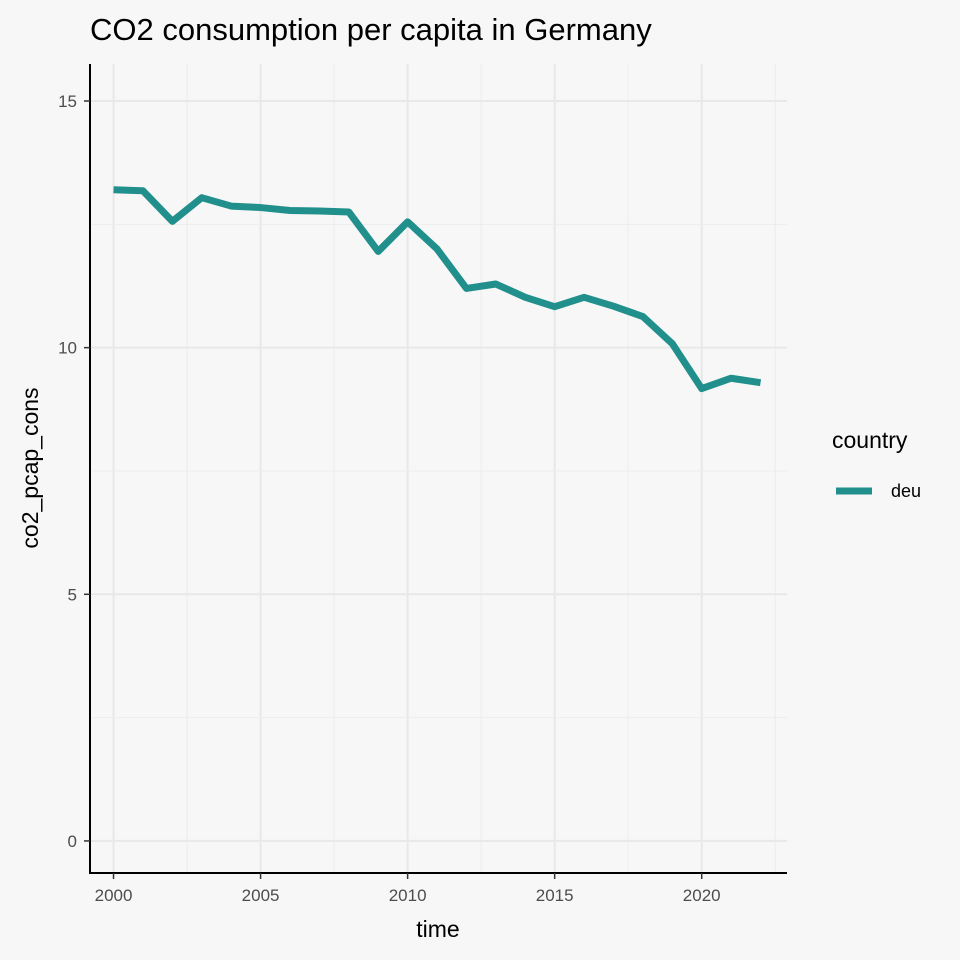 The width and height of the screenshot is (960, 960). I want to click on series-line-deu, so click(437, 289).